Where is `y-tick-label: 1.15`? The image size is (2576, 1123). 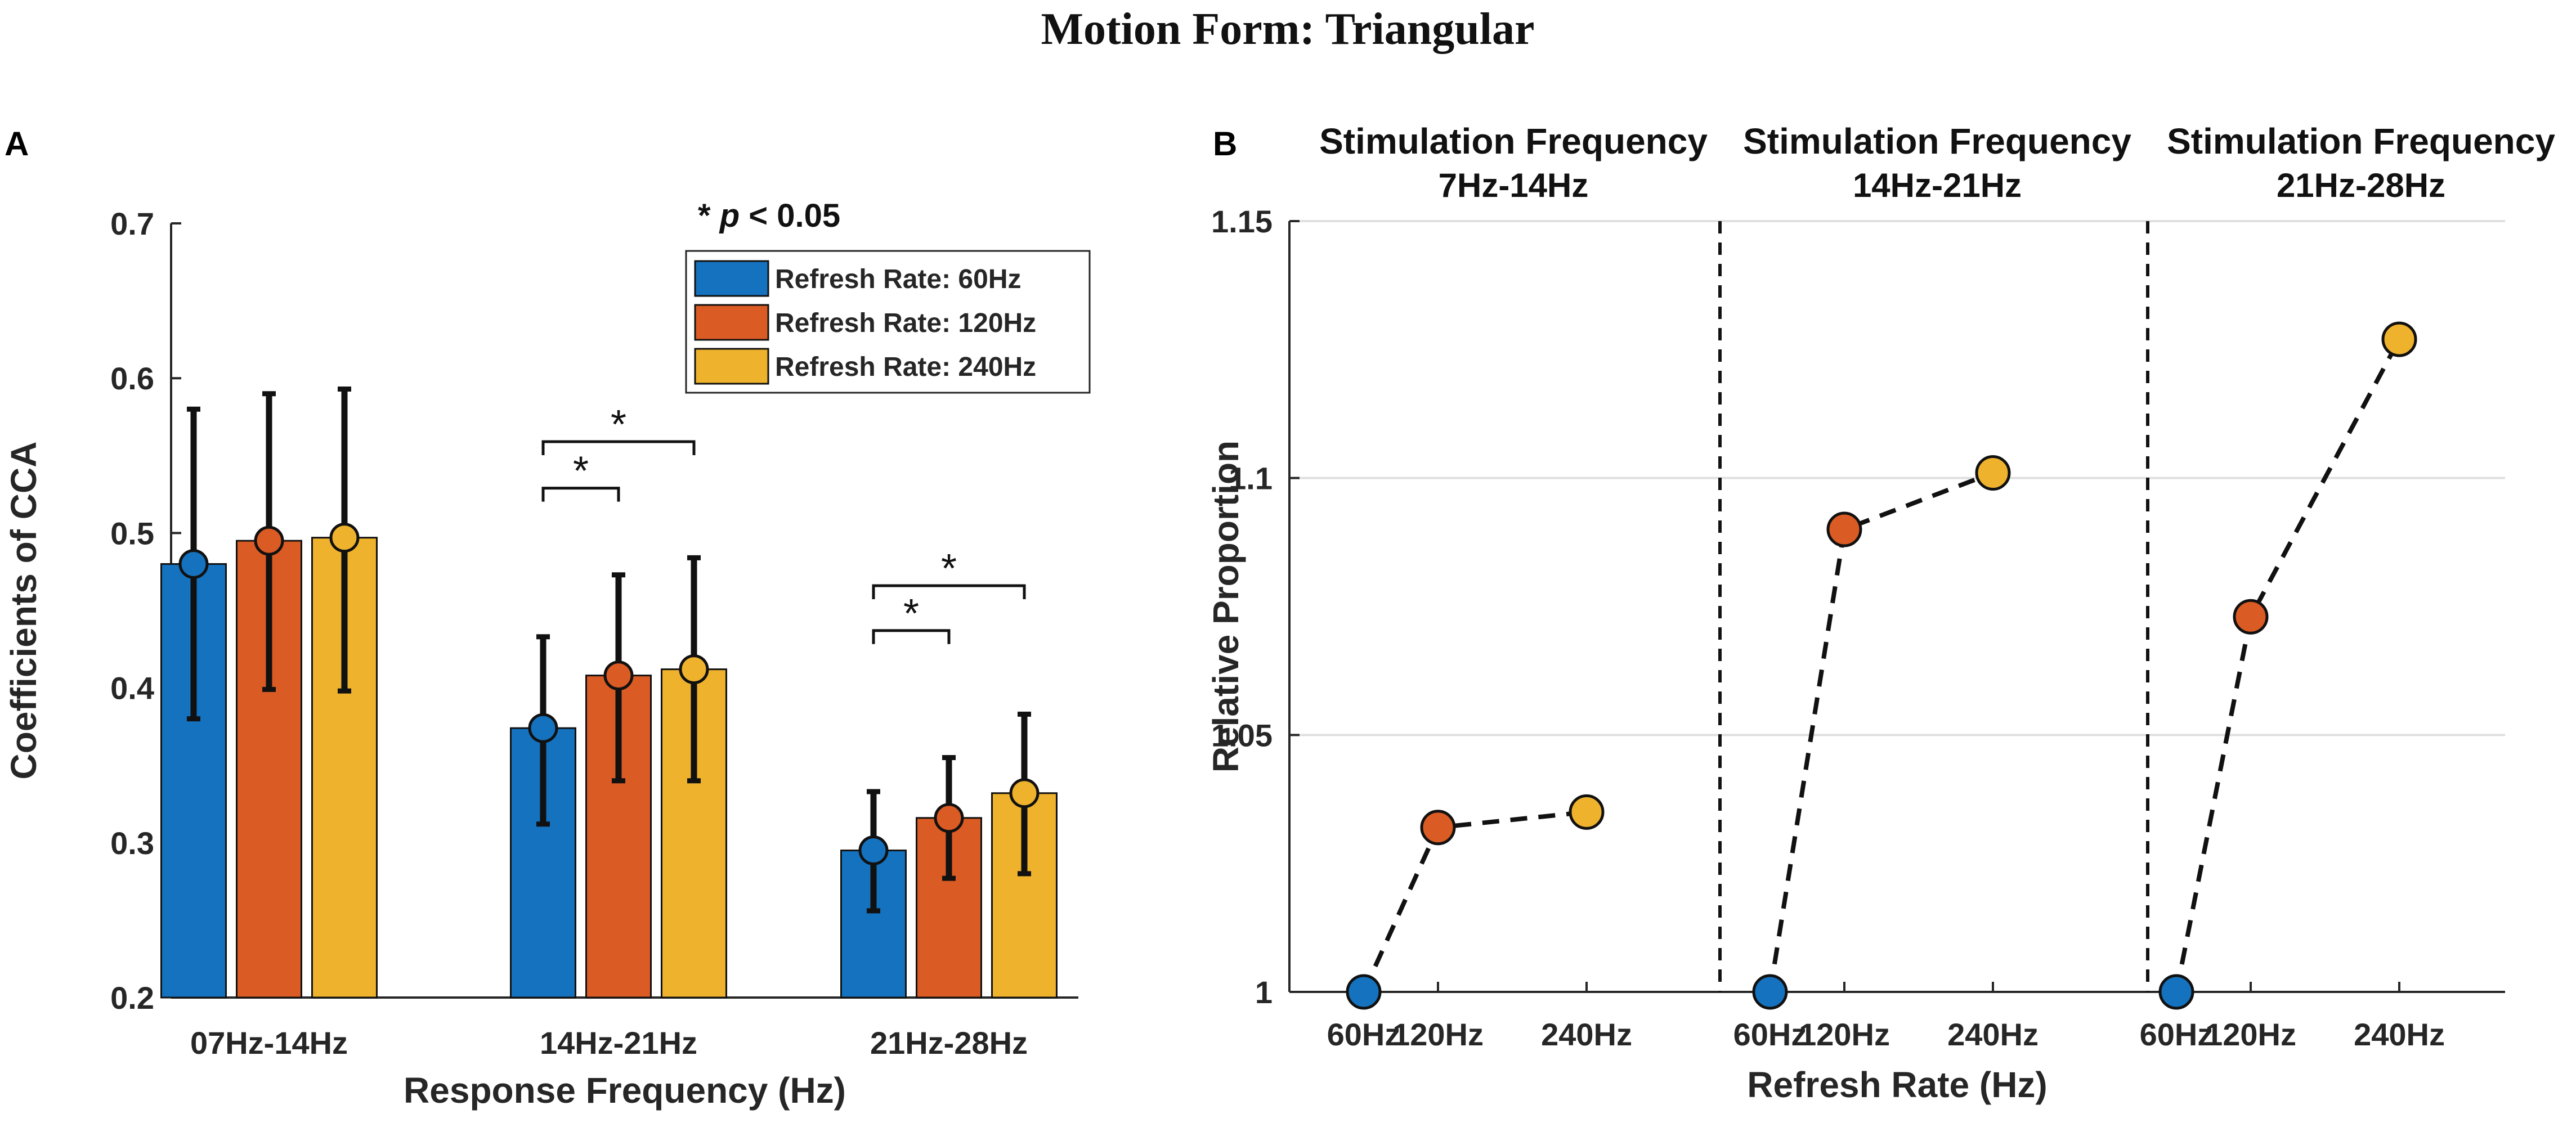 y-tick-label: 1.15 is located at coordinates (1242, 221).